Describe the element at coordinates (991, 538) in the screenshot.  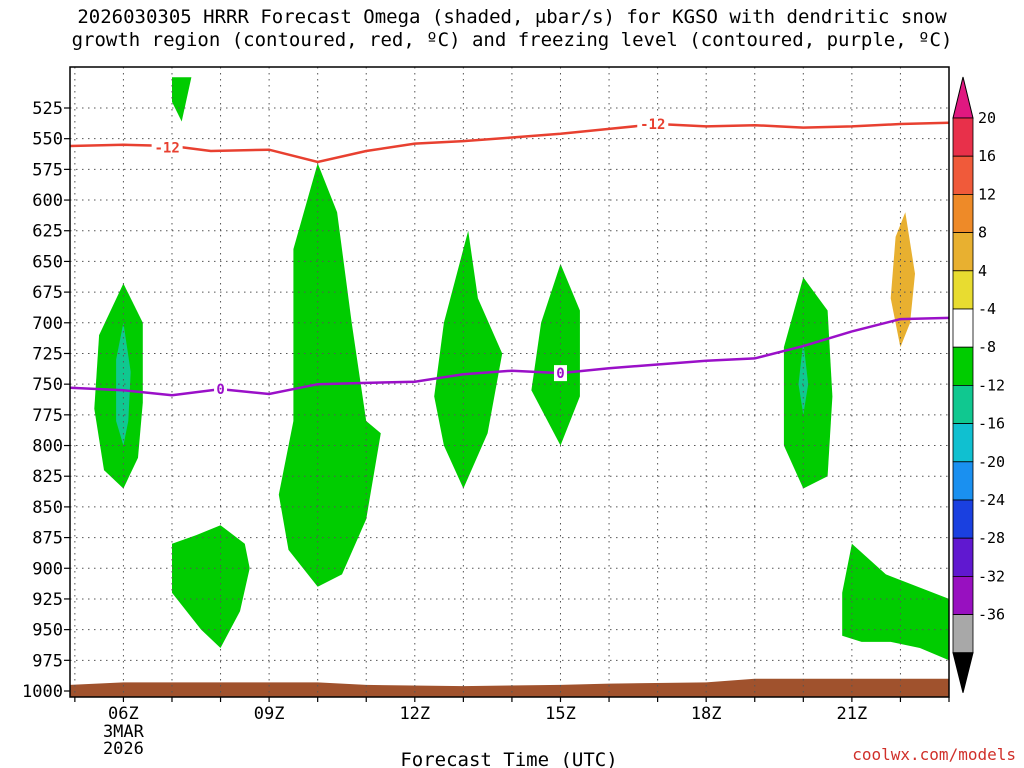
I see `colorbar-label: -28` at that location.